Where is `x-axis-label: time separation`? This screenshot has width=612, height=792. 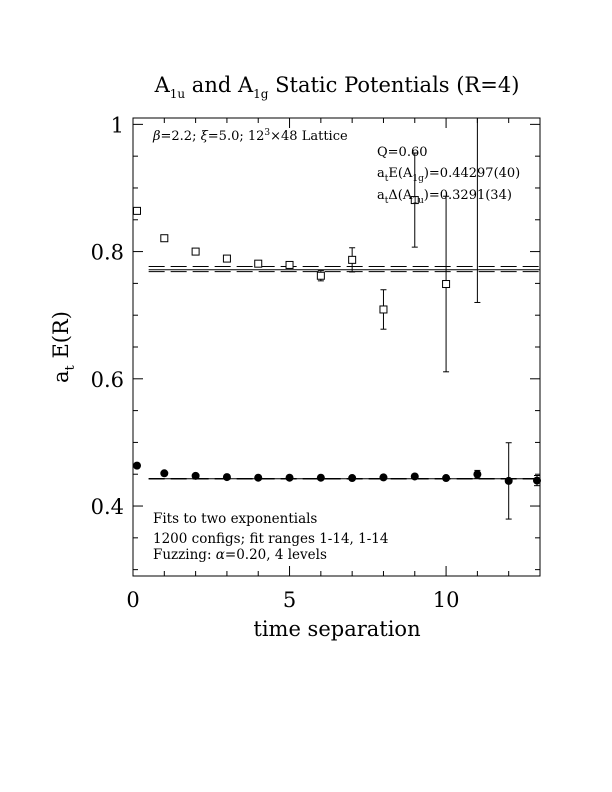
x-axis-label: time separation is located at coordinates (336, 629).